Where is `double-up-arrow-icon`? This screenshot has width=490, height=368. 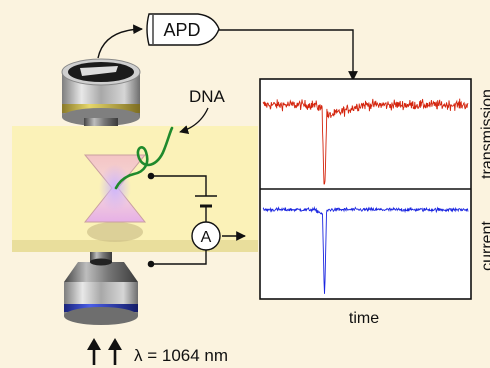 double-up-arrow-icon is located at coordinates (104, 351).